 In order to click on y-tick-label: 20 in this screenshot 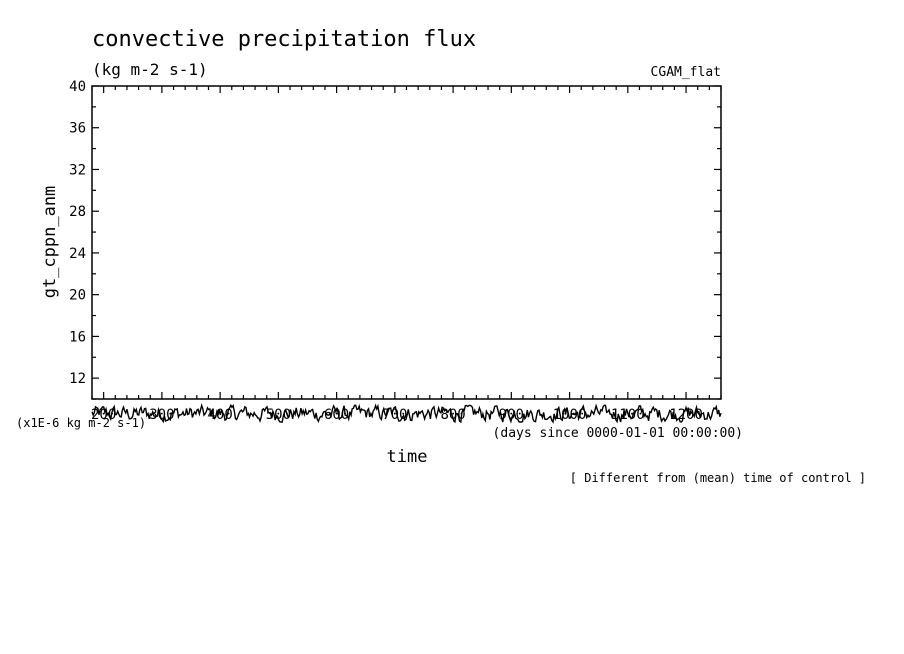, I will do `click(77, 296)`.